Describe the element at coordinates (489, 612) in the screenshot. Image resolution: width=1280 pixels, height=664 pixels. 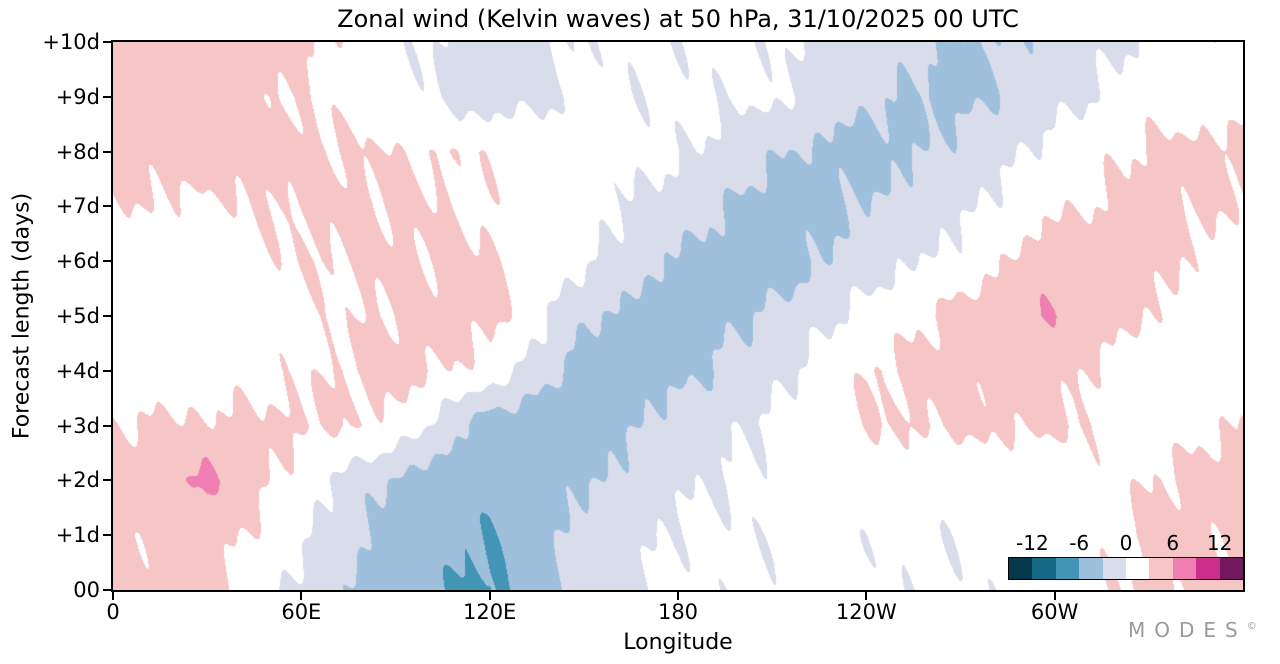
I see `x-tick-label: 120E` at that location.